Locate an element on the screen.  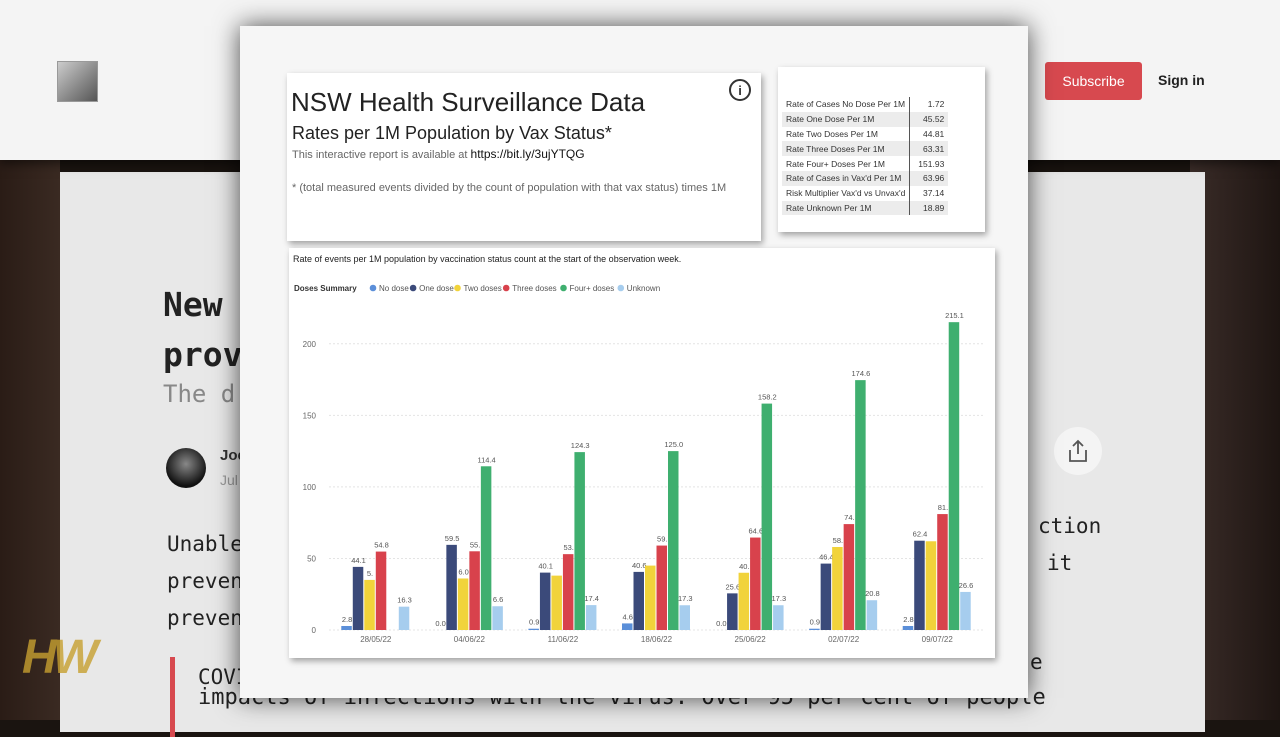
background-right is located at coordinates (1235, 440).